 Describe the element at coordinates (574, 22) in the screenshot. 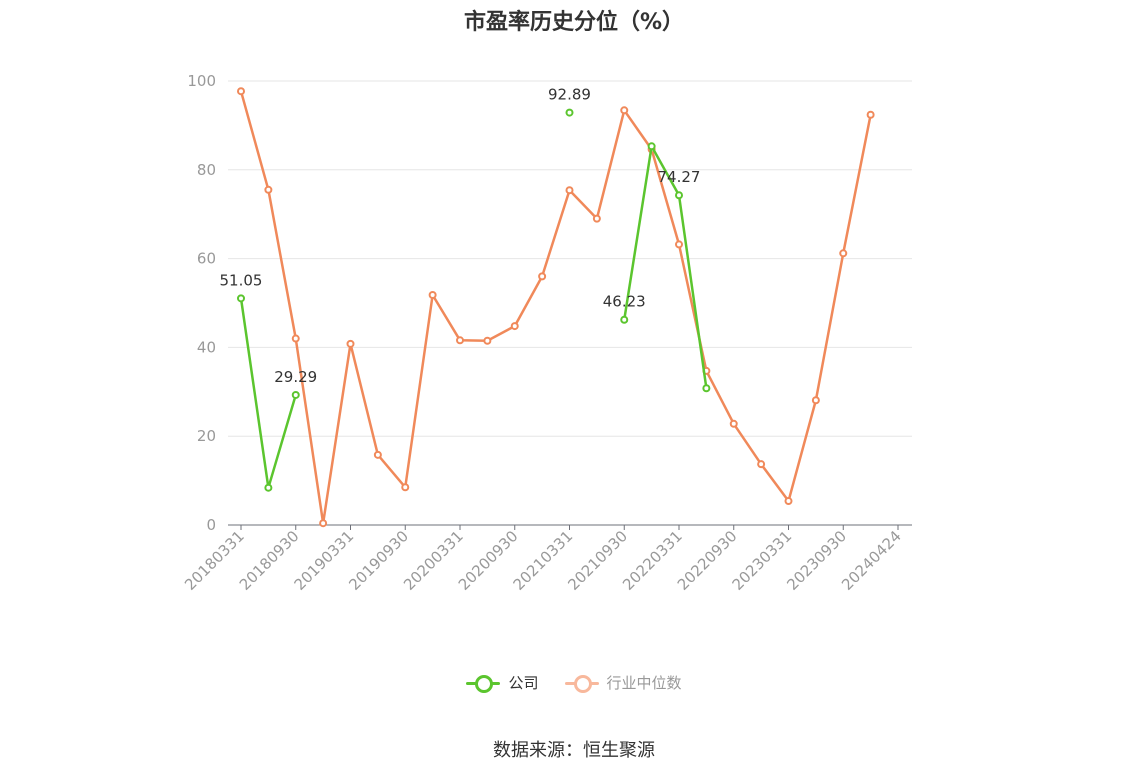

I see `chart-title: 市盈率历史分位（%）` at that location.